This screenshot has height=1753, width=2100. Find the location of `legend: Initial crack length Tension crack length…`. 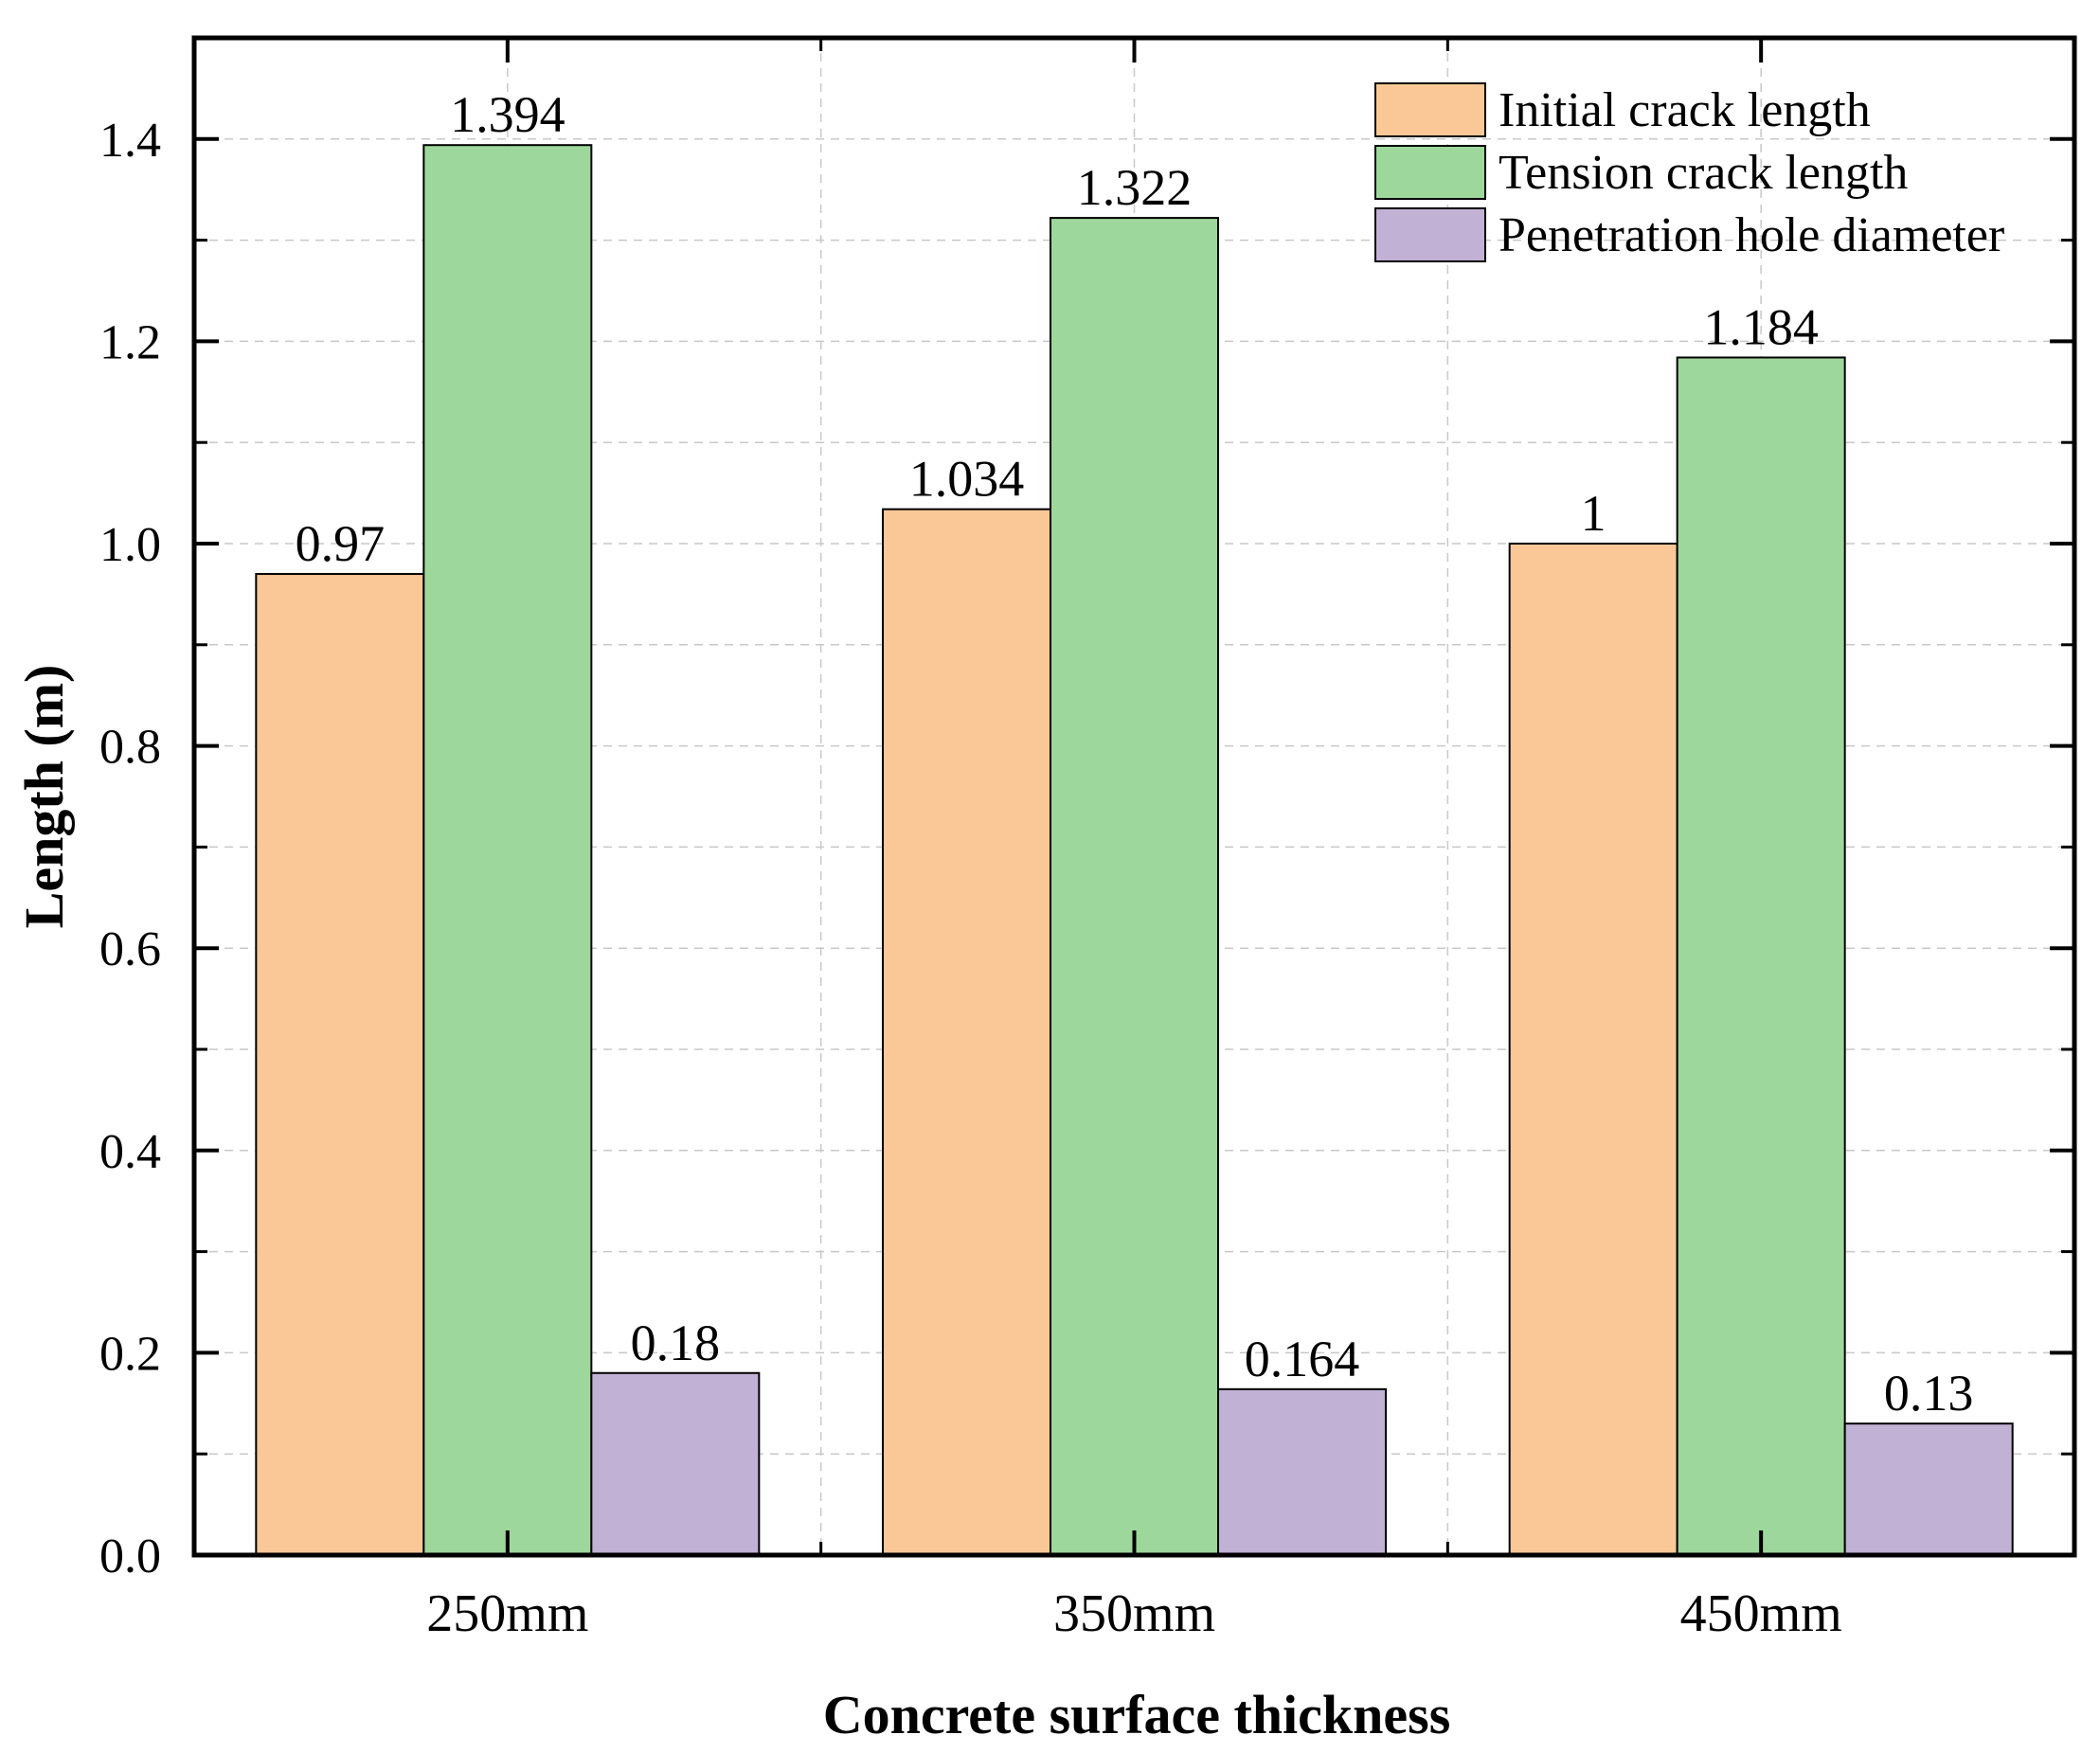

legend: Initial crack length Tension crack length… is located at coordinates (1689, 172).